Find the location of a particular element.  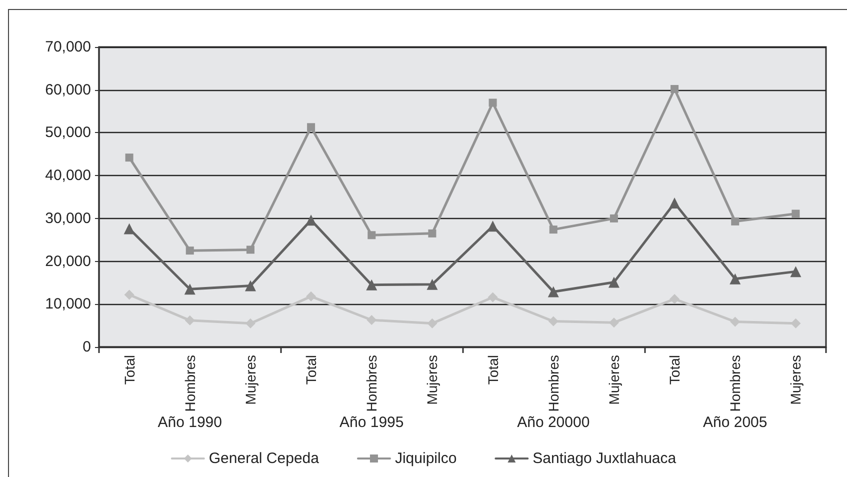

legend-label: General Cepeda is located at coordinates (264, 458).